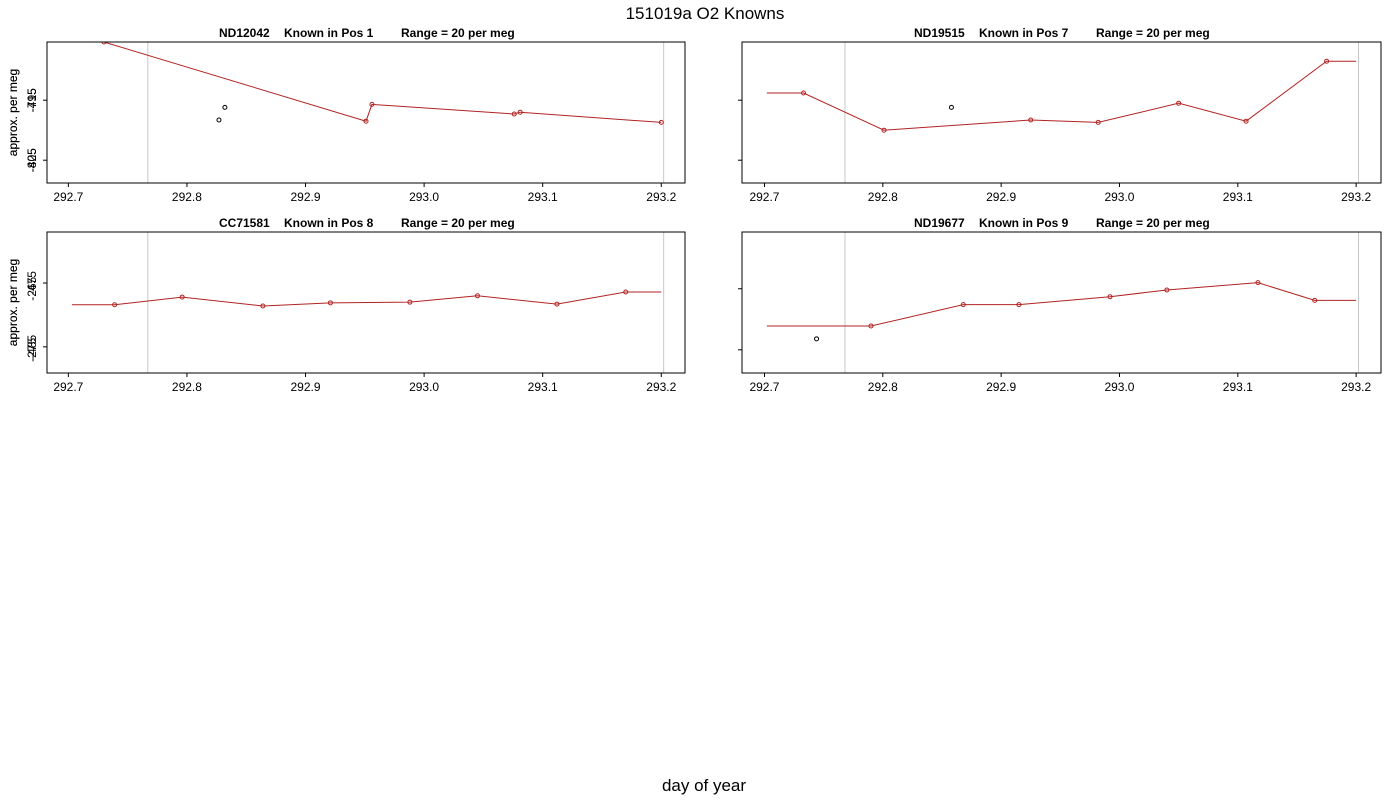 The image size is (1400, 800). What do you see at coordinates (1024, 33) in the screenshot?
I see `panel-title: Known in Pos 7` at bounding box center [1024, 33].